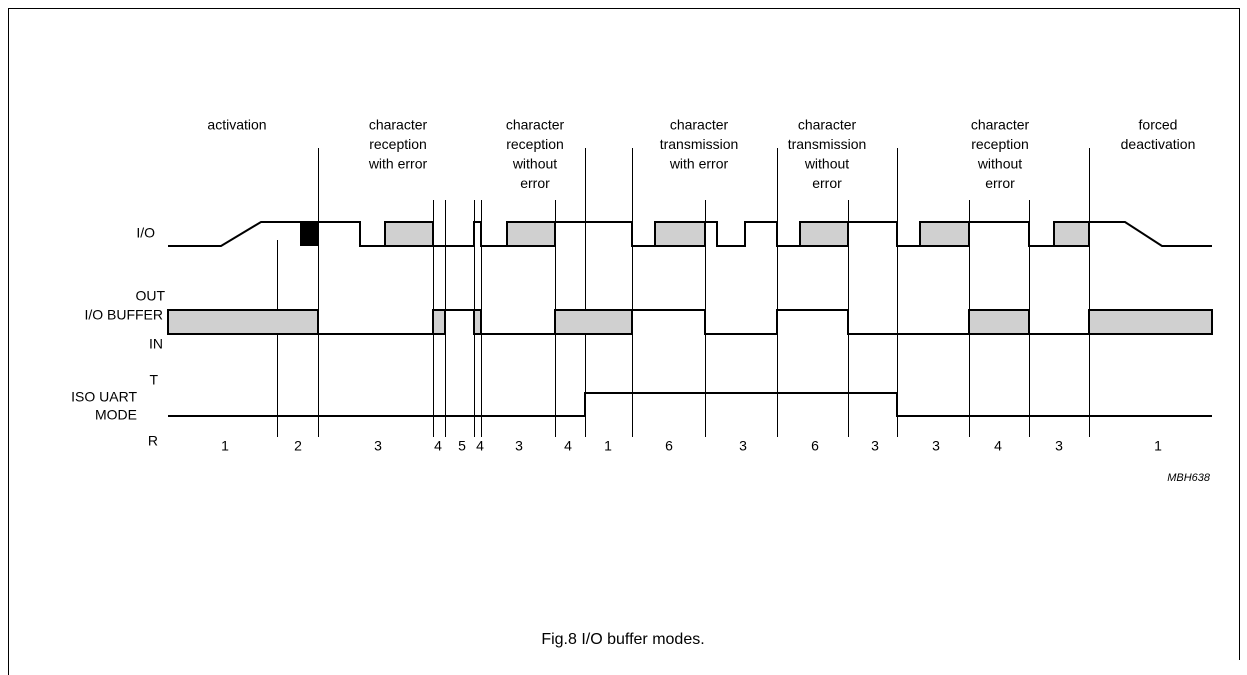 Image resolution: width=1247 pixels, height=675 pixels. What do you see at coordinates (156, 344) in the screenshot?
I see `in-label: IN` at bounding box center [156, 344].